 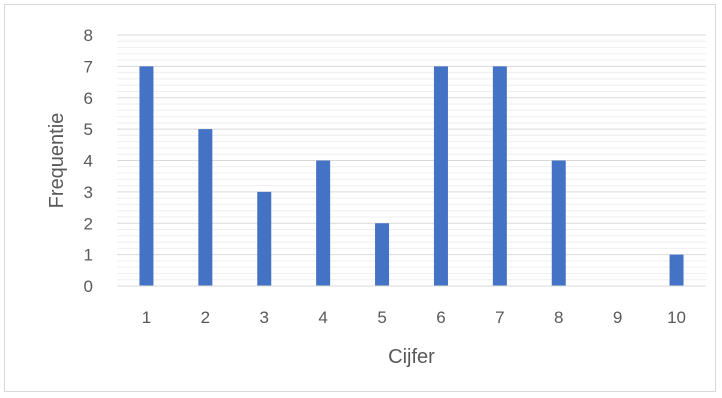 What do you see at coordinates (88, 98) in the screenshot?
I see `y-tick-label: 6` at bounding box center [88, 98].